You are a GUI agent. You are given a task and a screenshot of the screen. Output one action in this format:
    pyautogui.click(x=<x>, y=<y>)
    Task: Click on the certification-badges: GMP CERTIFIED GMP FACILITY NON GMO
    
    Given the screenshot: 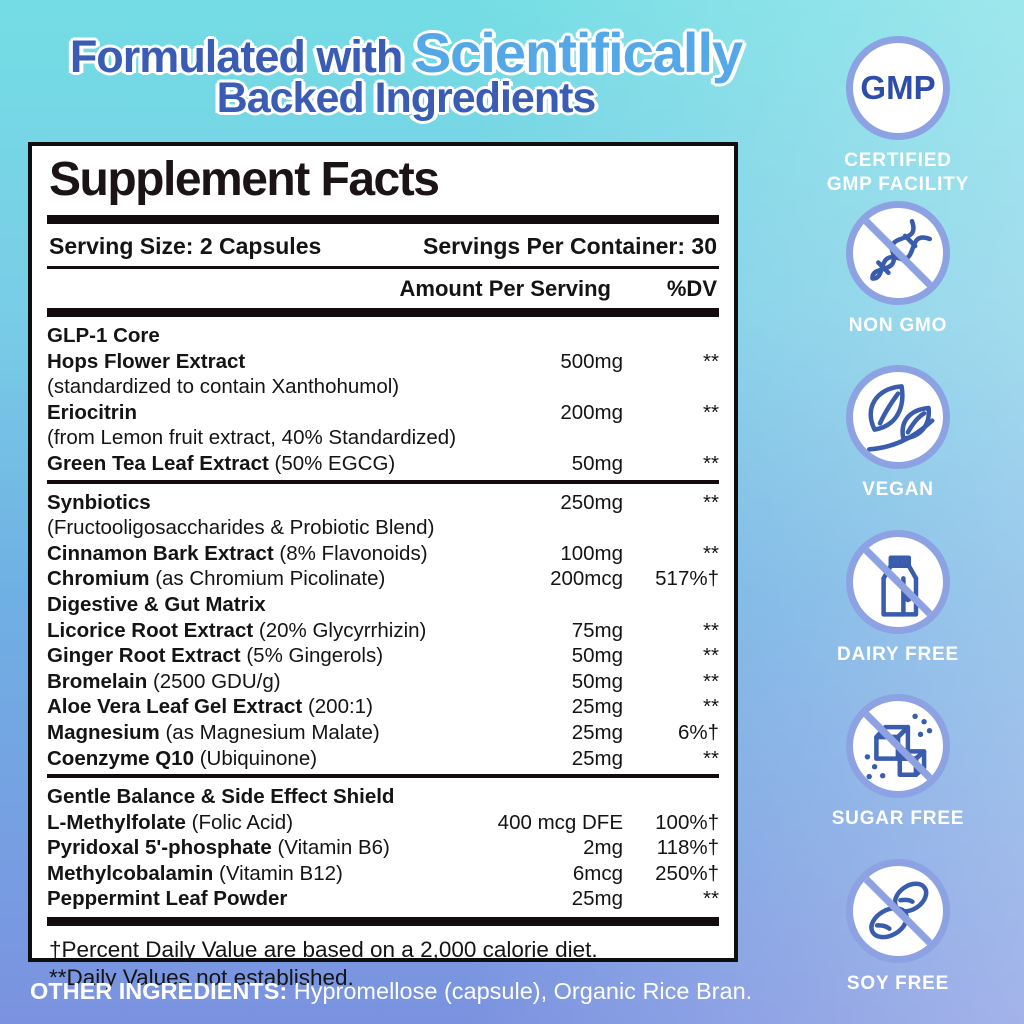 What is the action you would take?
    pyautogui.click(x=898, y=529)
    